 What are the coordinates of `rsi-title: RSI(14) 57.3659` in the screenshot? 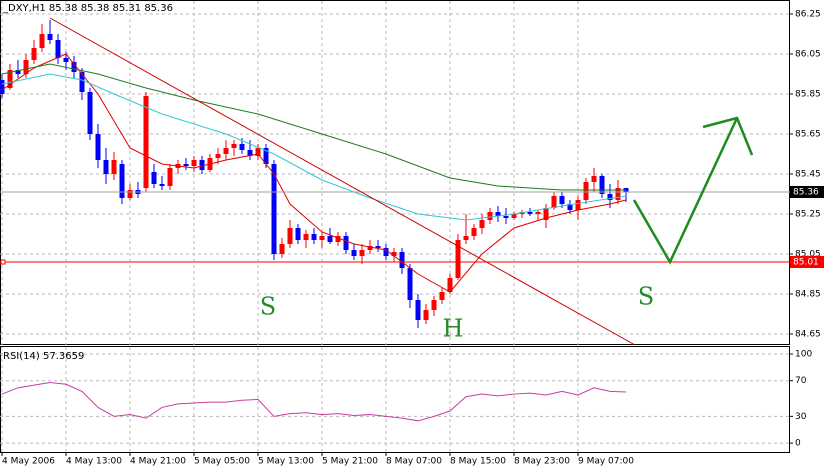 It's located at (43, 356).